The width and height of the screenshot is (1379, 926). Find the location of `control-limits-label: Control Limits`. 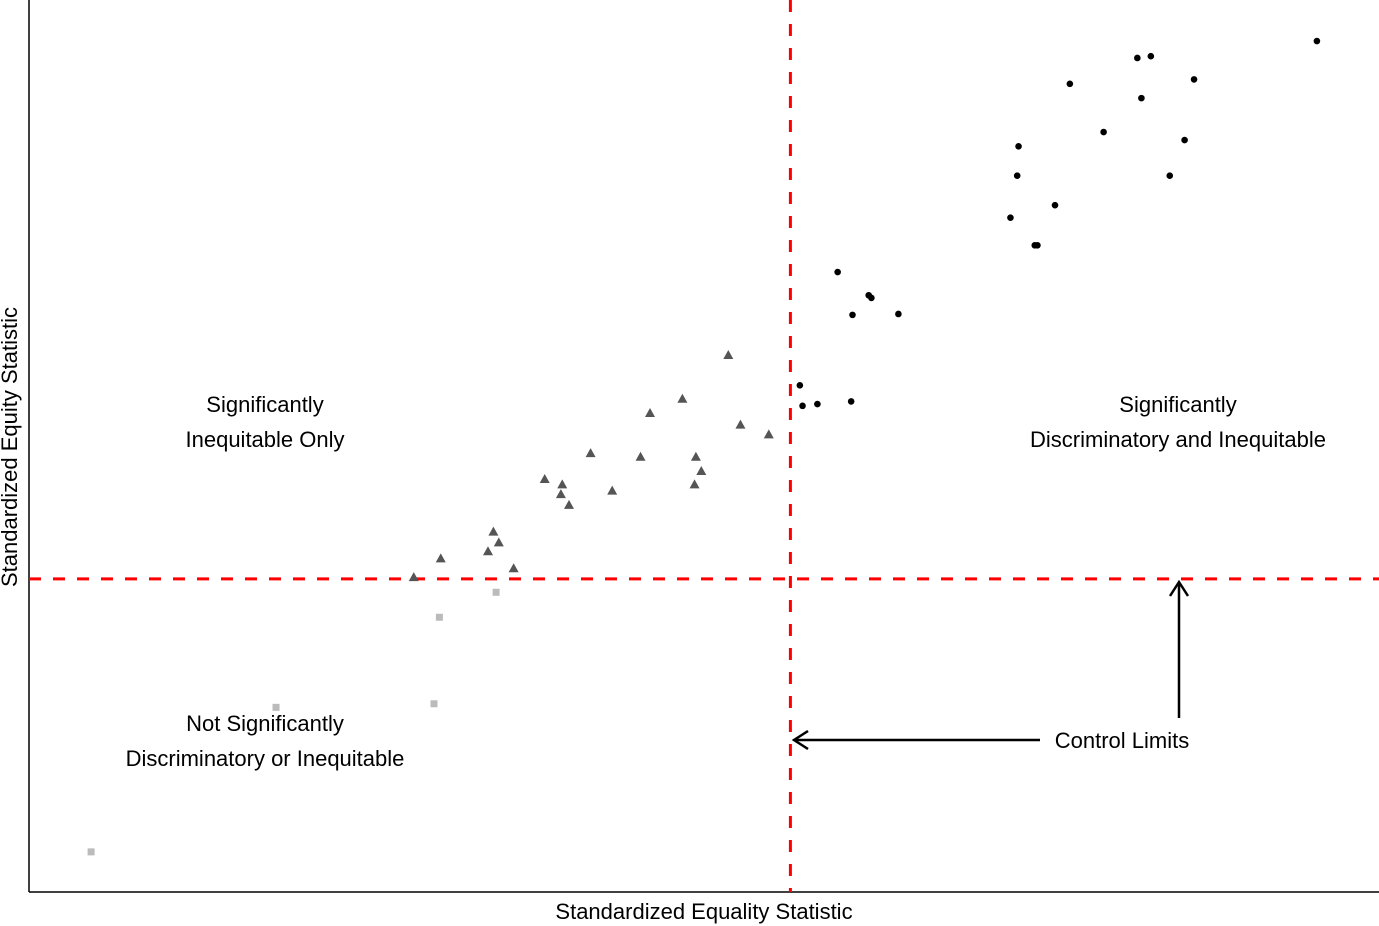

control-limits-label: Control Limits is located at coordinates (1122, 740).